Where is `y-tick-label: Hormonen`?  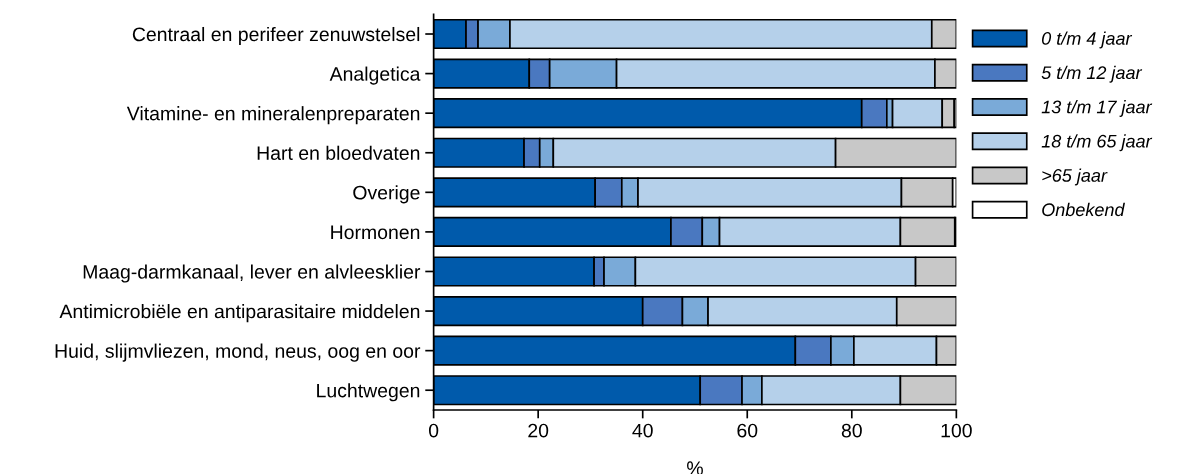
y-tick-label: Hormonen is located at coordinates (375, 232).